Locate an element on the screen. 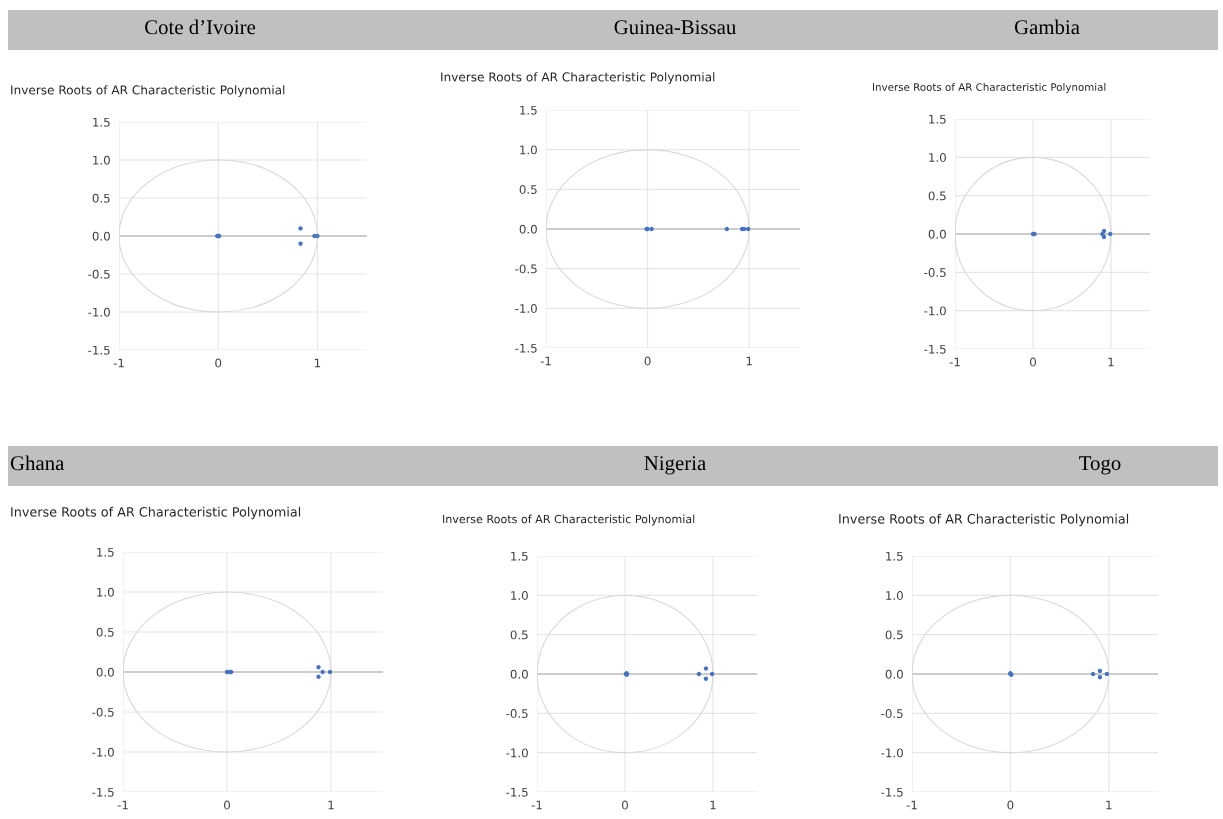 This screenshot has height=819, width=1223. chart-title: Cote d’Ivoire is located at coordinates (200, 27).